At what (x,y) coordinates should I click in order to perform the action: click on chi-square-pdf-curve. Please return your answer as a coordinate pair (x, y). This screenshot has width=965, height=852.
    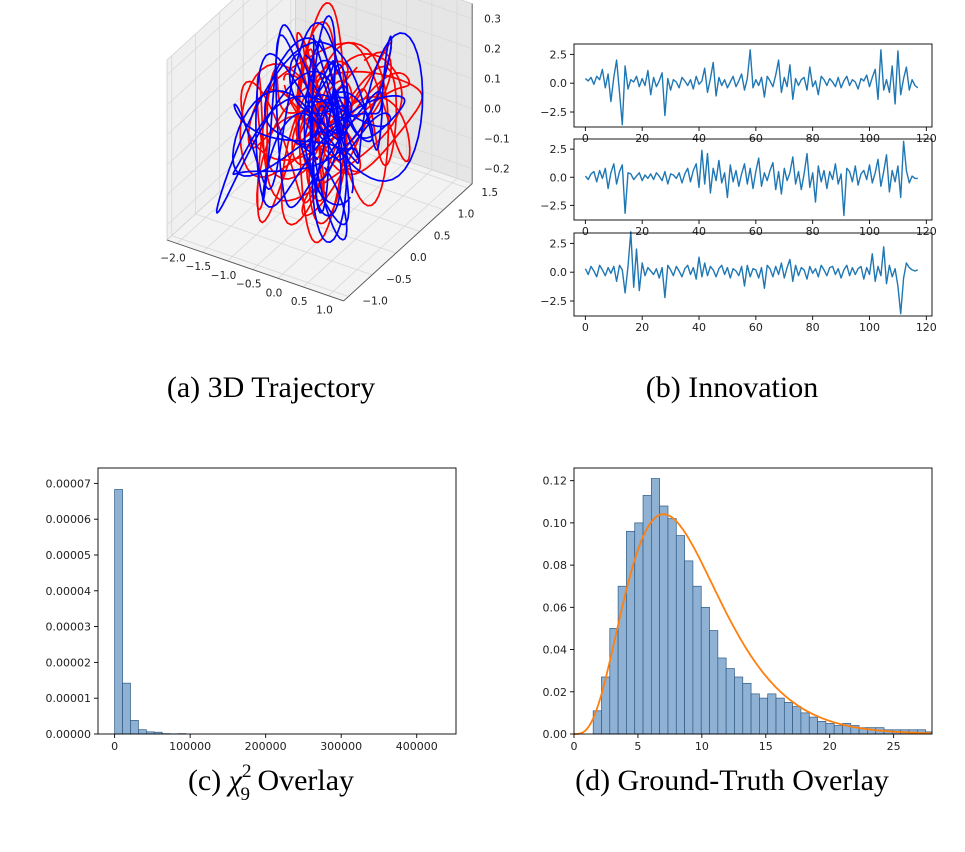
    Looking at the image, I should click on (752, 624).